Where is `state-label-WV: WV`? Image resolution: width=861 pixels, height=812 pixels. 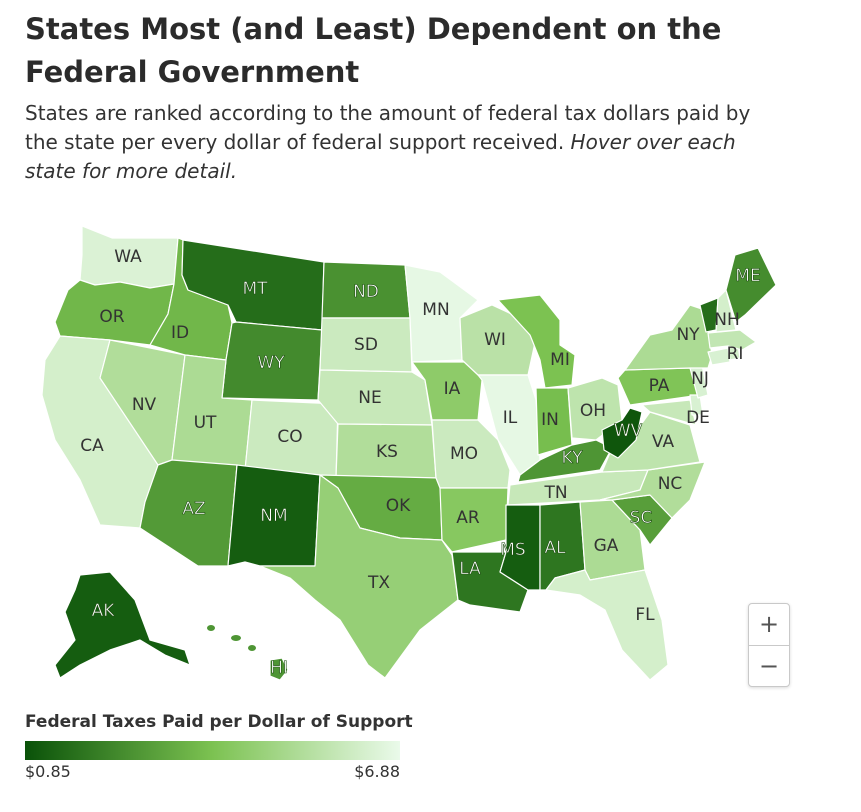 state-label-WV: WV is located at coordinates (628, 431).